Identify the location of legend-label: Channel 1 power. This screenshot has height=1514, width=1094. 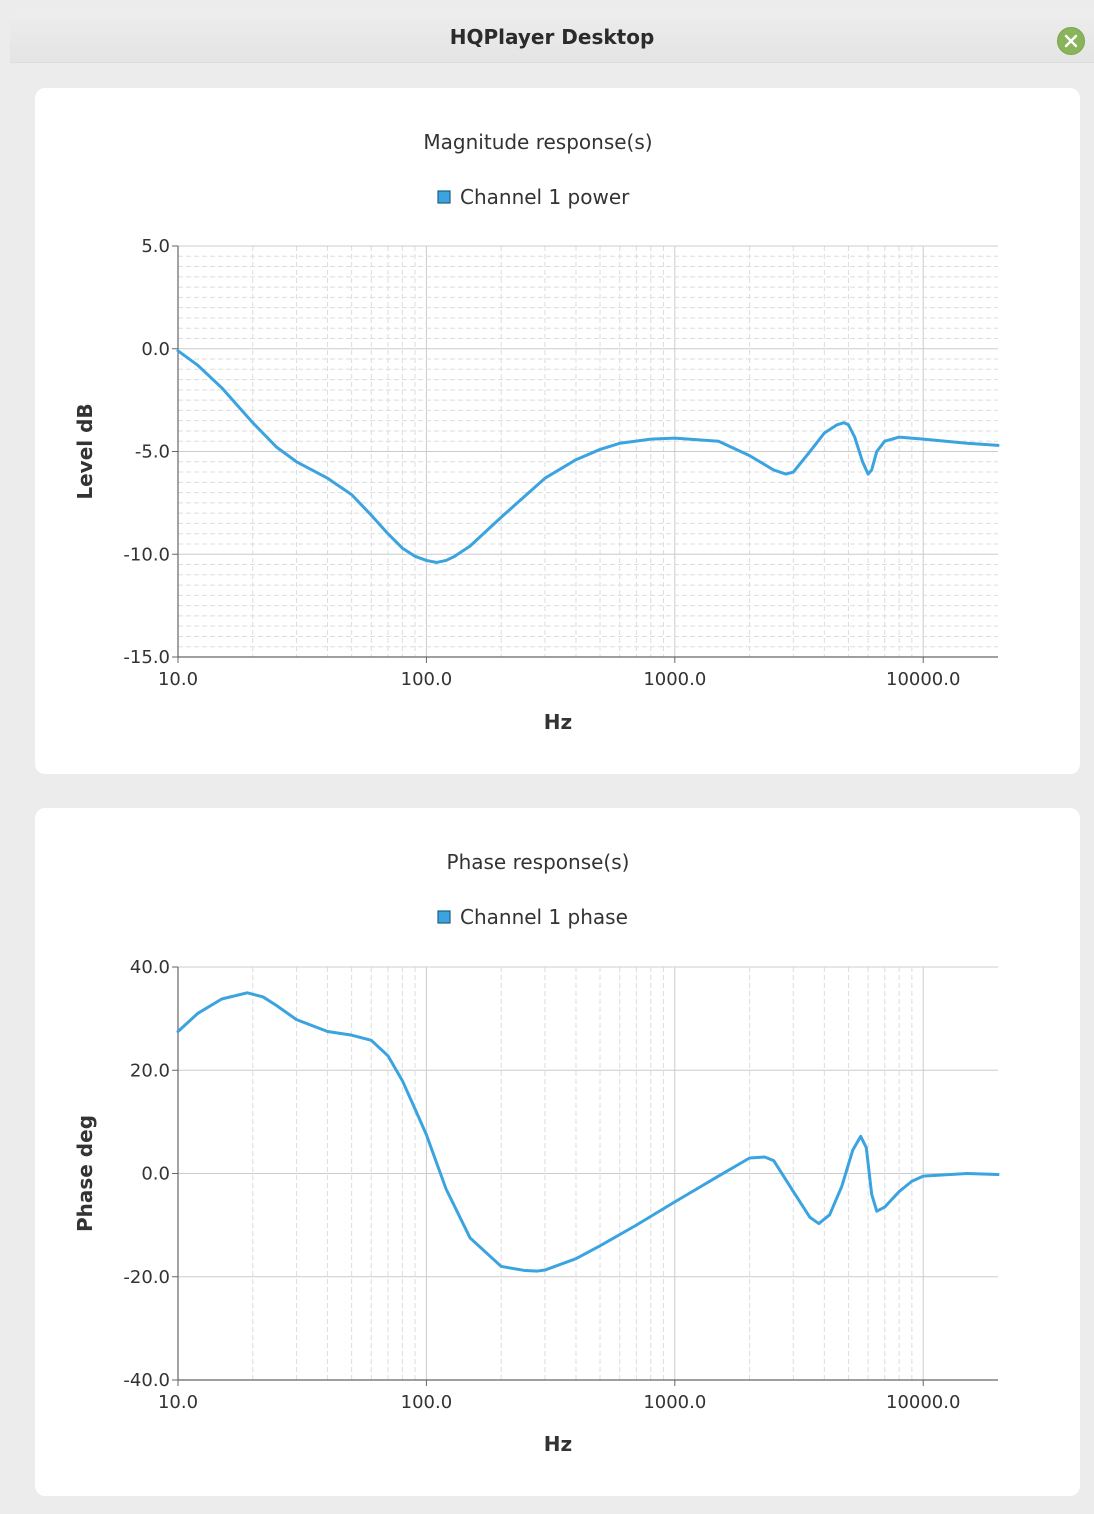
(545, 197).